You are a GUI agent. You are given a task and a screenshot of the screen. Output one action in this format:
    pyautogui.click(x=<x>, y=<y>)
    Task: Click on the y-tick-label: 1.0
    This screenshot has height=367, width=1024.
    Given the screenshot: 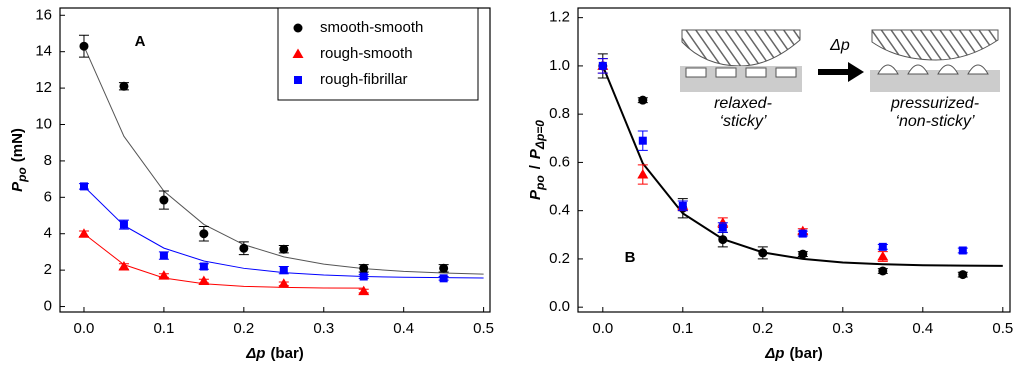 What is the action you would take?
    pyautogui.click(x=559, y=65)
    